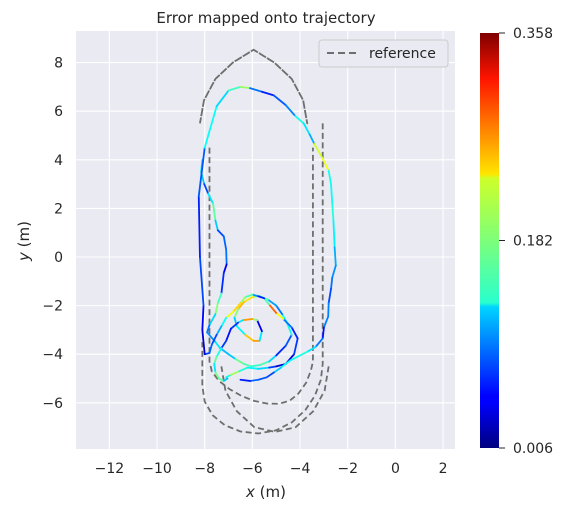 The width and height of the screenshot is (578, 508). What do you see at coordinates (347, 469) in the screenshot?
I see `x-tick-label: −2` at bounding box center [347, 469].